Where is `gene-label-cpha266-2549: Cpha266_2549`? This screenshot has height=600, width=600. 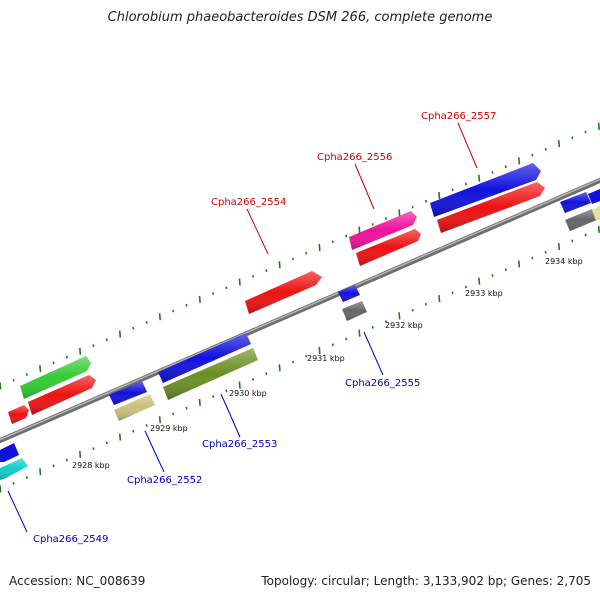
gene-label-cpha266-2549: Cpha266_2549 is located at coordinates (70, 539).